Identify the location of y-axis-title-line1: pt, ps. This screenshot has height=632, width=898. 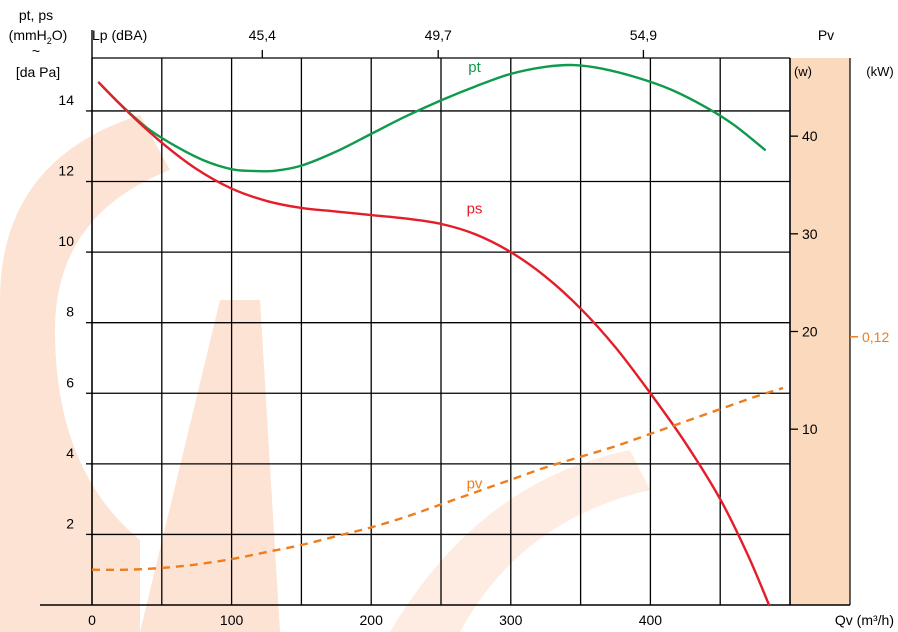
(36, 15).